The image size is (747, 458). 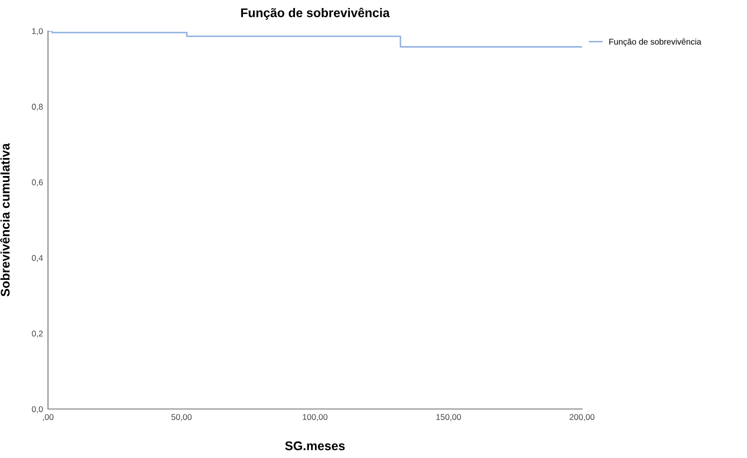 I want to click on x-tick-label: 100,00, so click(x=315, y=417).